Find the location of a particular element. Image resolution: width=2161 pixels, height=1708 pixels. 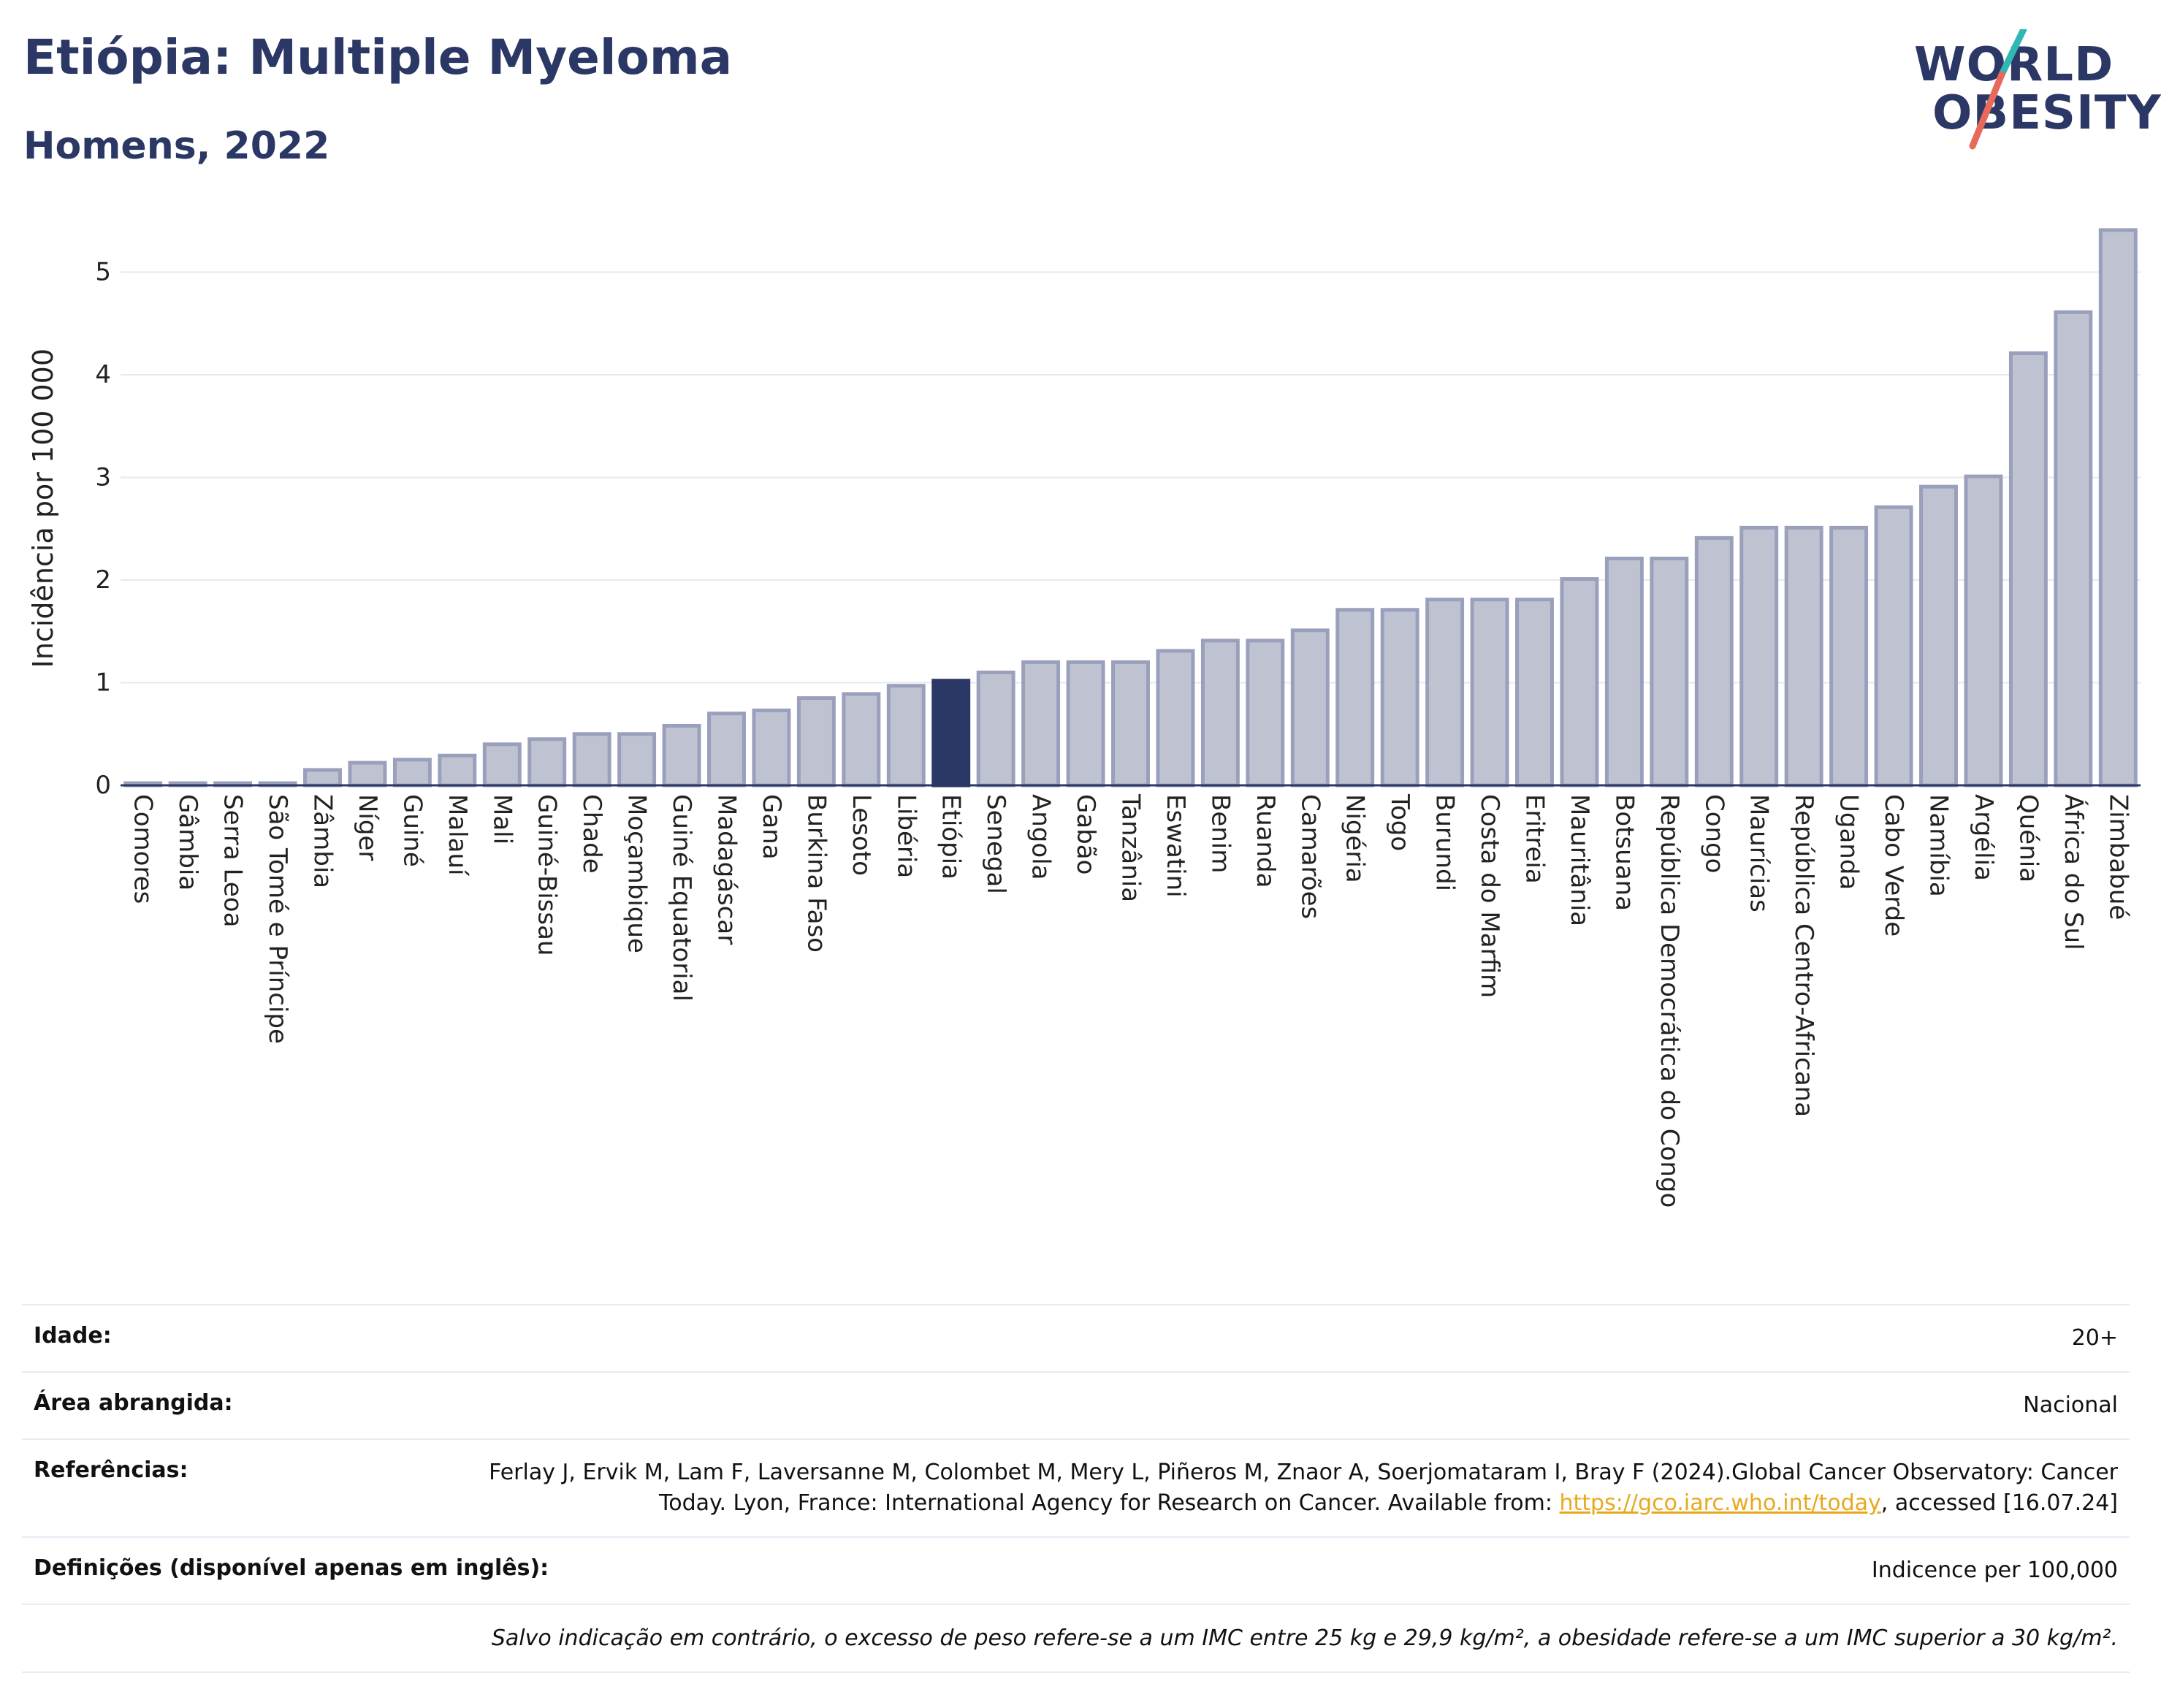

world-obesity-logo: WORLD OBESITY is located at coordinates (2030, 91).